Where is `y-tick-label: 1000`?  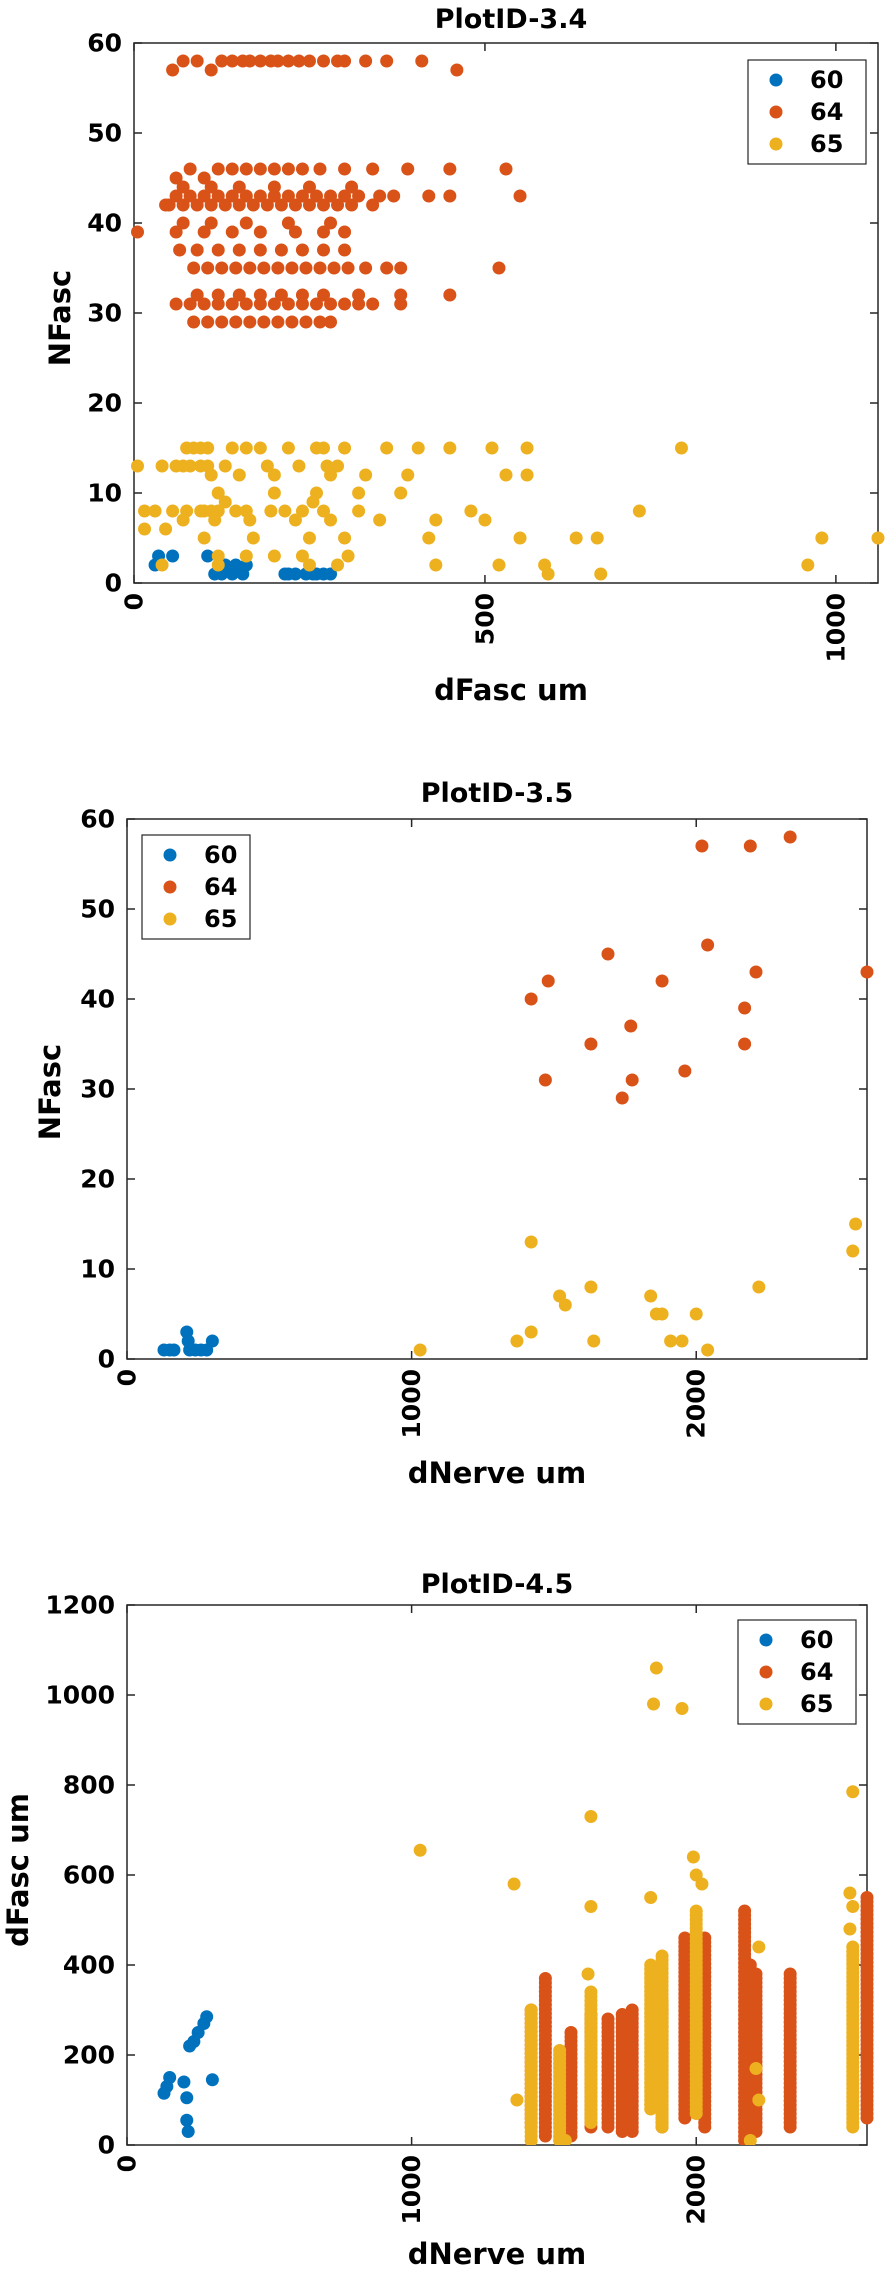
y-tick-label: 1000 is located at coordinates (80, 1695).